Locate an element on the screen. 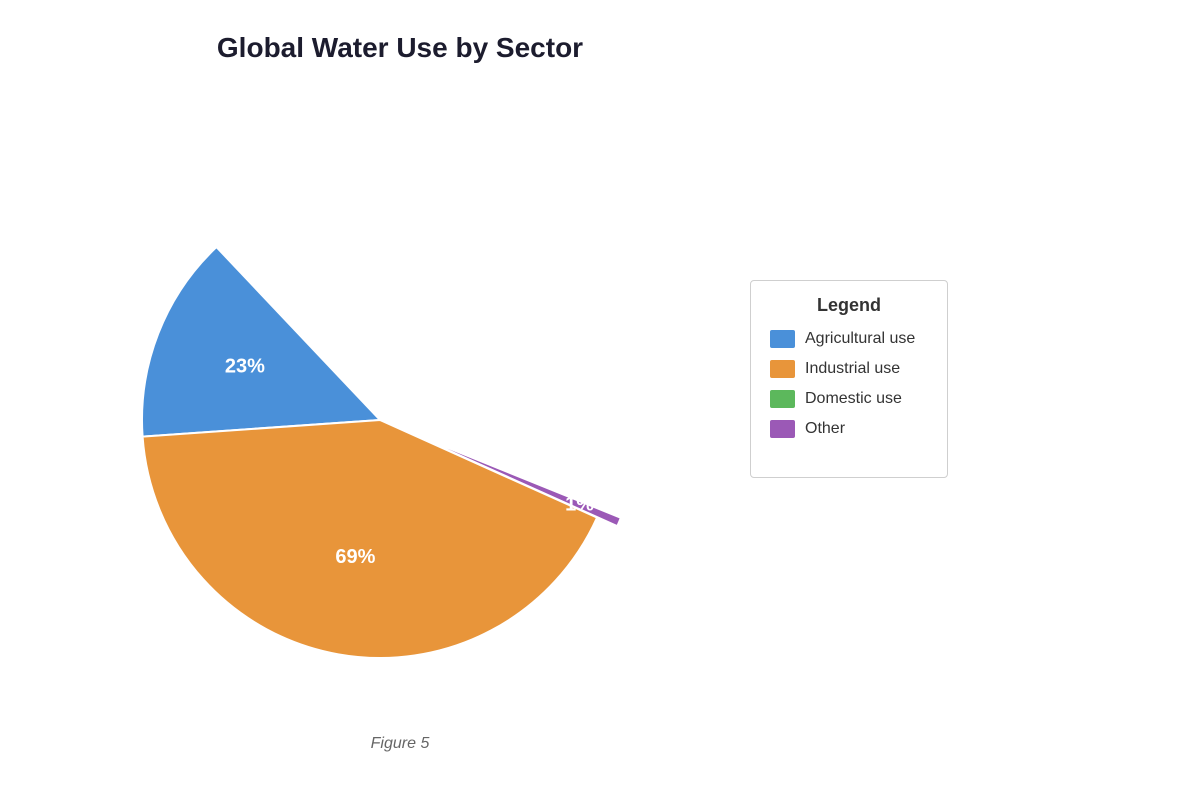 This screenshot has height=800, width=1200. legend-item-other: Other is located at coordinates (858, 429).